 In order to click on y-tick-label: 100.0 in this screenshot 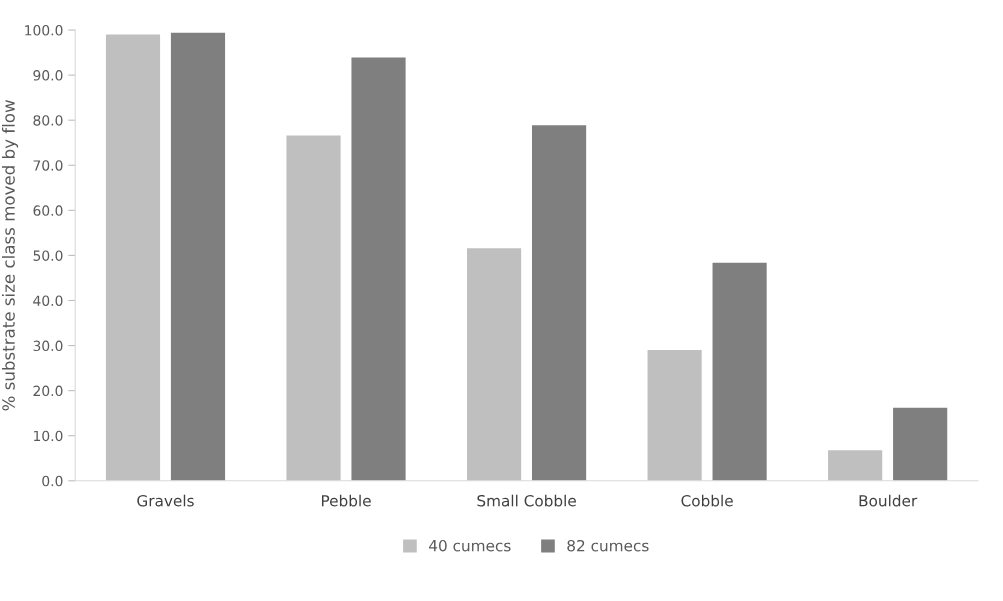, I will do `click(44, 30)`.